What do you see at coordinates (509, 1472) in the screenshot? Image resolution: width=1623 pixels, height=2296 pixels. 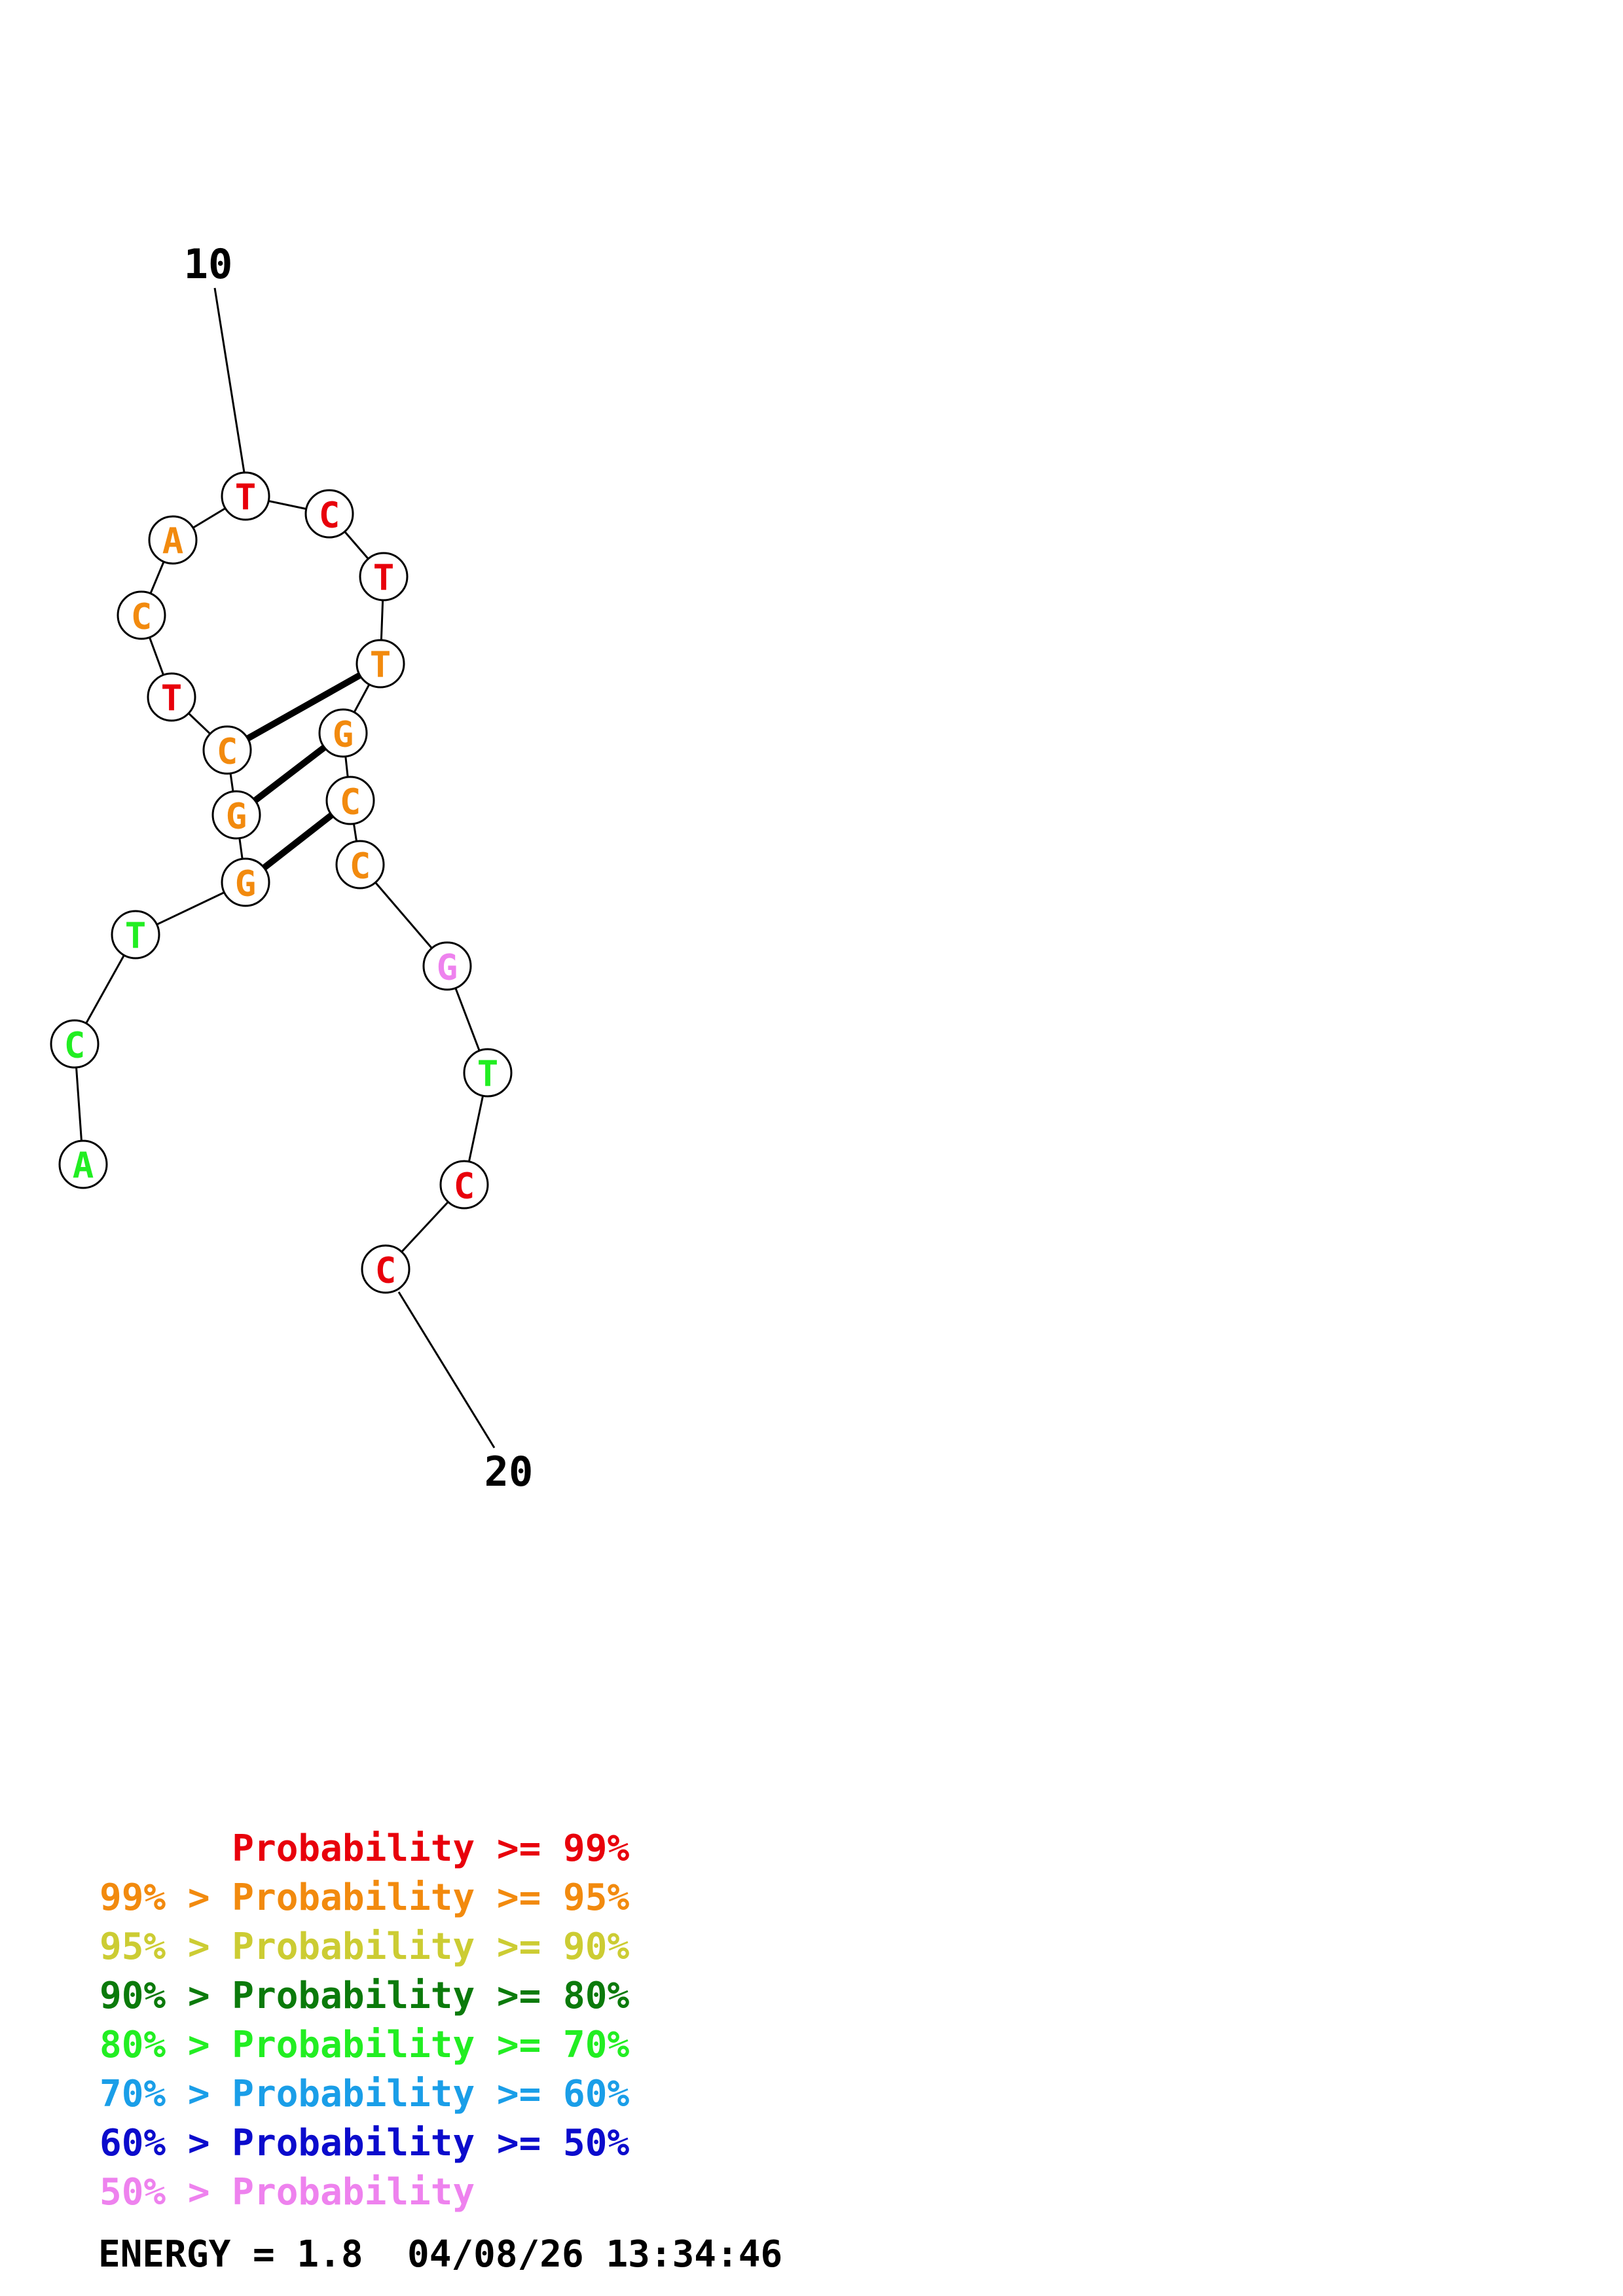 I see `position-label-20: 20` at bounding box center [509, 1472].